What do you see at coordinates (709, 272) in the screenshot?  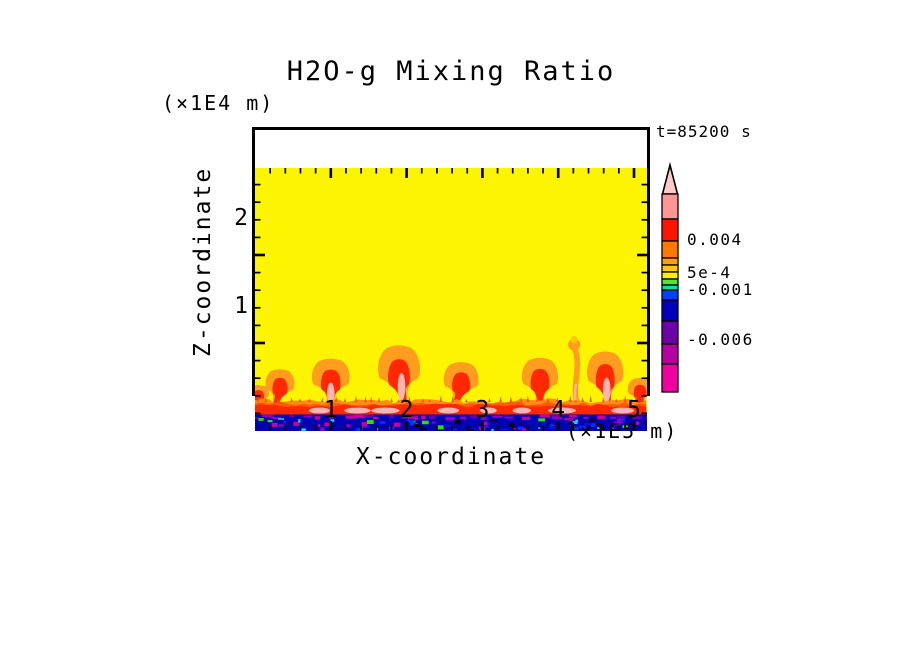 I see `colorbar-label: 5e-4` at bounding box center [709, 272].